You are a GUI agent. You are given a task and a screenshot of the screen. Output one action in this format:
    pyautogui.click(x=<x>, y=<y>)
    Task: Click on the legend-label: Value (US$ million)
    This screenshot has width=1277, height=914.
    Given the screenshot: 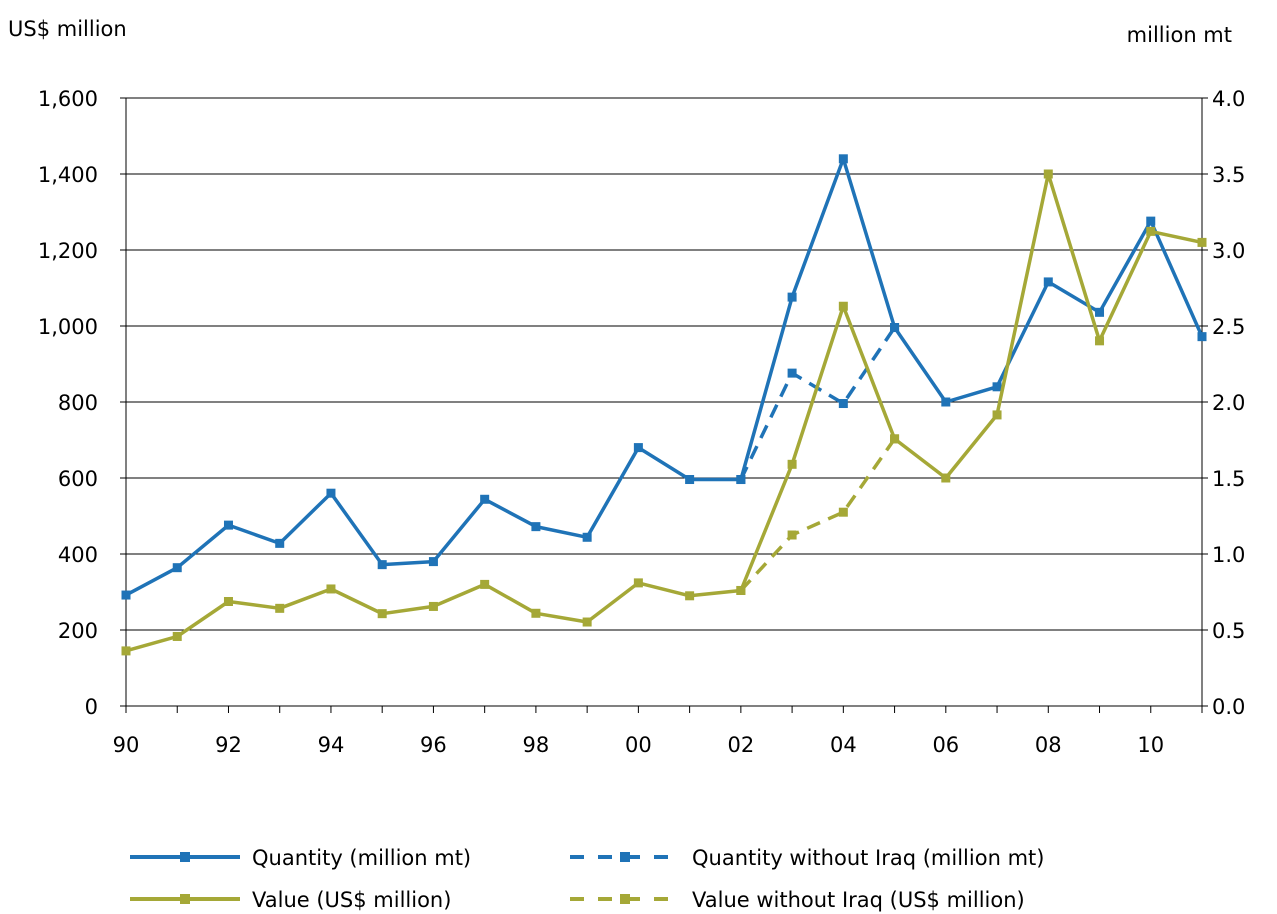 What is the action you would take?
    pyautogui.click(x=351, y=900)
    